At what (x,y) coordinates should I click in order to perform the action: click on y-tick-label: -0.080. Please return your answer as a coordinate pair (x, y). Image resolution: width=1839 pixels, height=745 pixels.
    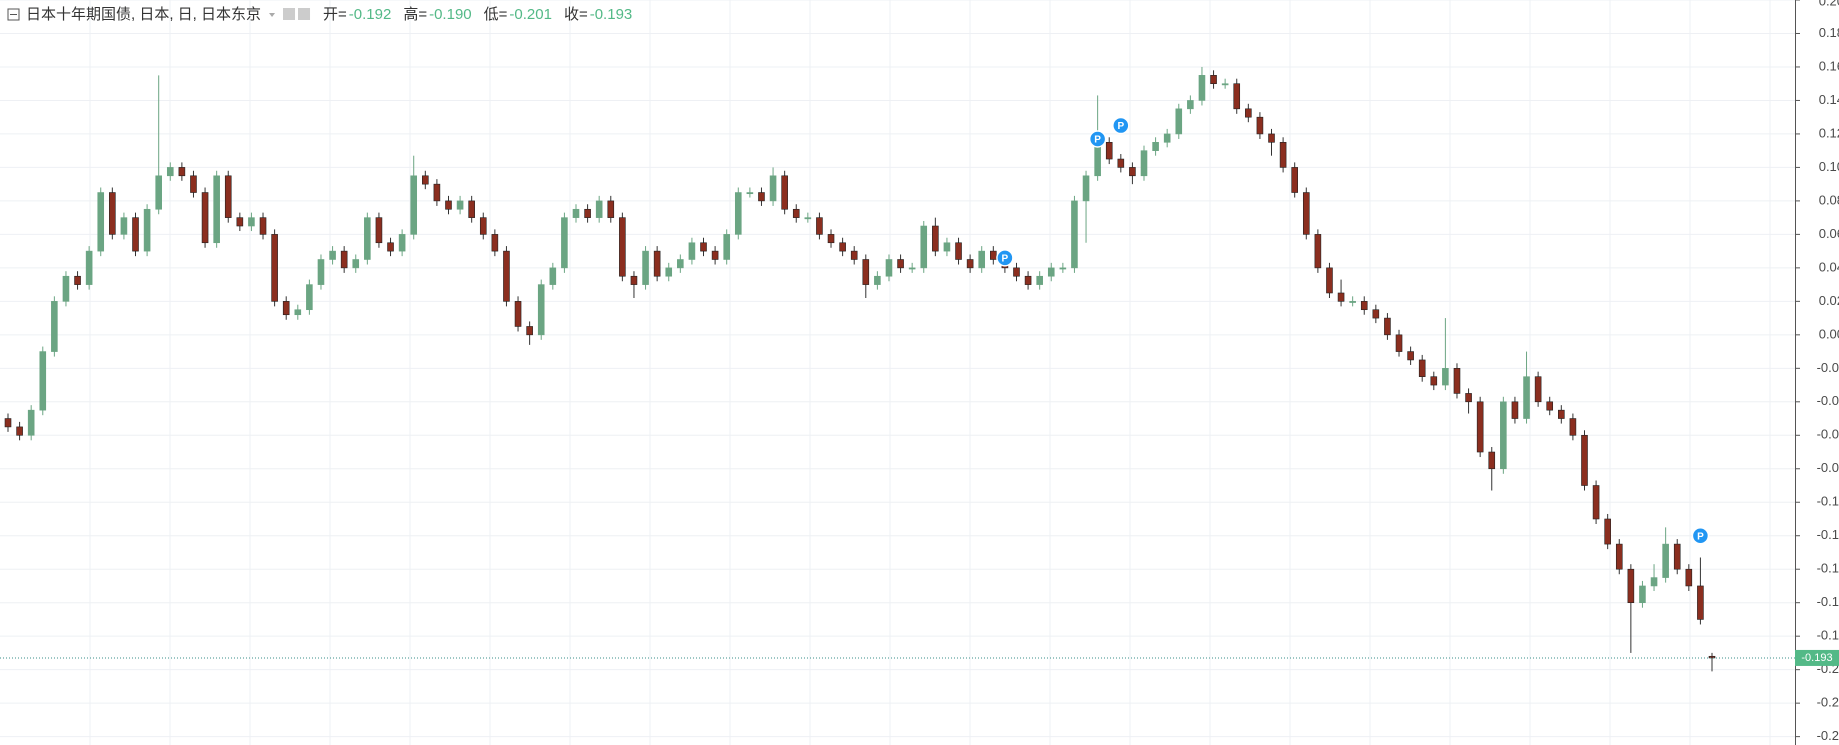
    Looking at the image, I should click on (1828, 467).